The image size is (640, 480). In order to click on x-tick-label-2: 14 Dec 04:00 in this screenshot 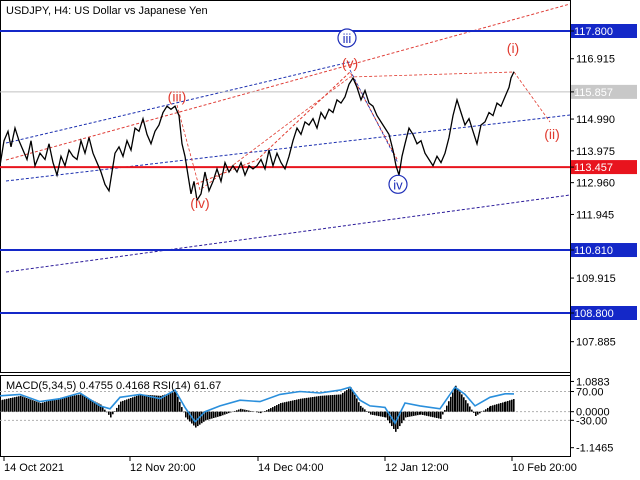, I will do `click(290, 468)`.